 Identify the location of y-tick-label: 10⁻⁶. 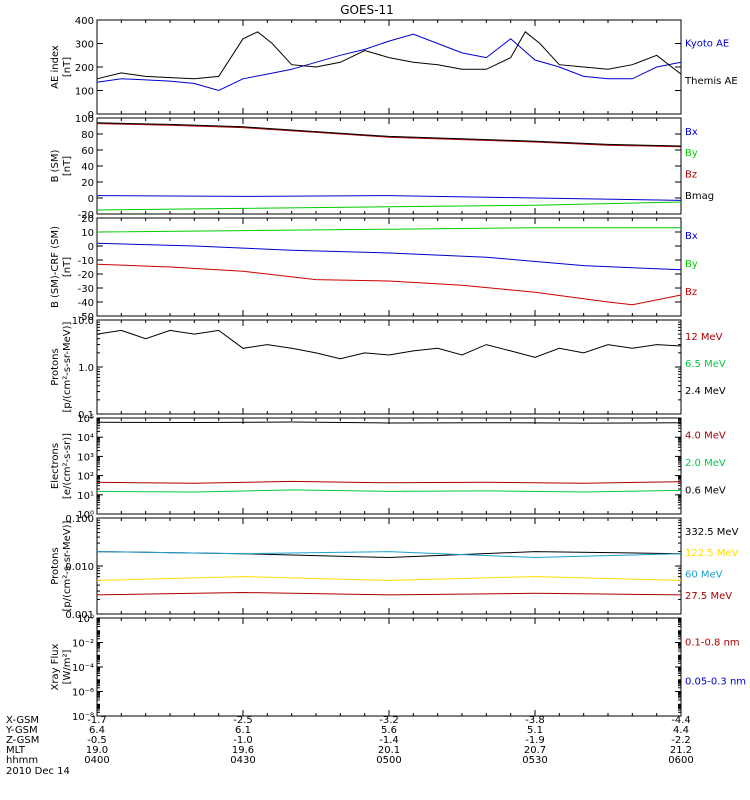
(83, 693).